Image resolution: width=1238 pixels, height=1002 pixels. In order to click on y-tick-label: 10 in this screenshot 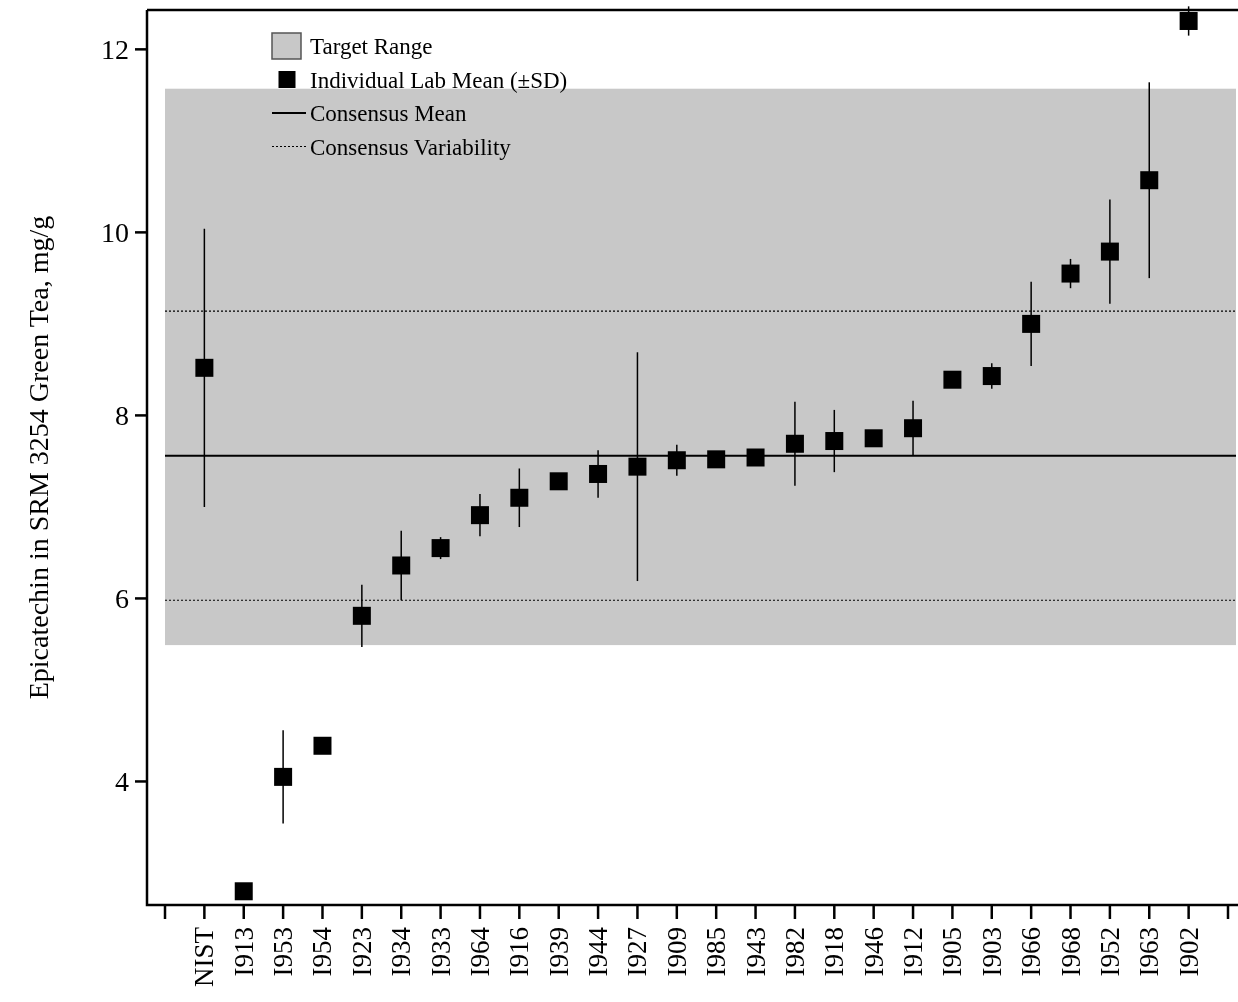, I will do `click(115, 233)`.